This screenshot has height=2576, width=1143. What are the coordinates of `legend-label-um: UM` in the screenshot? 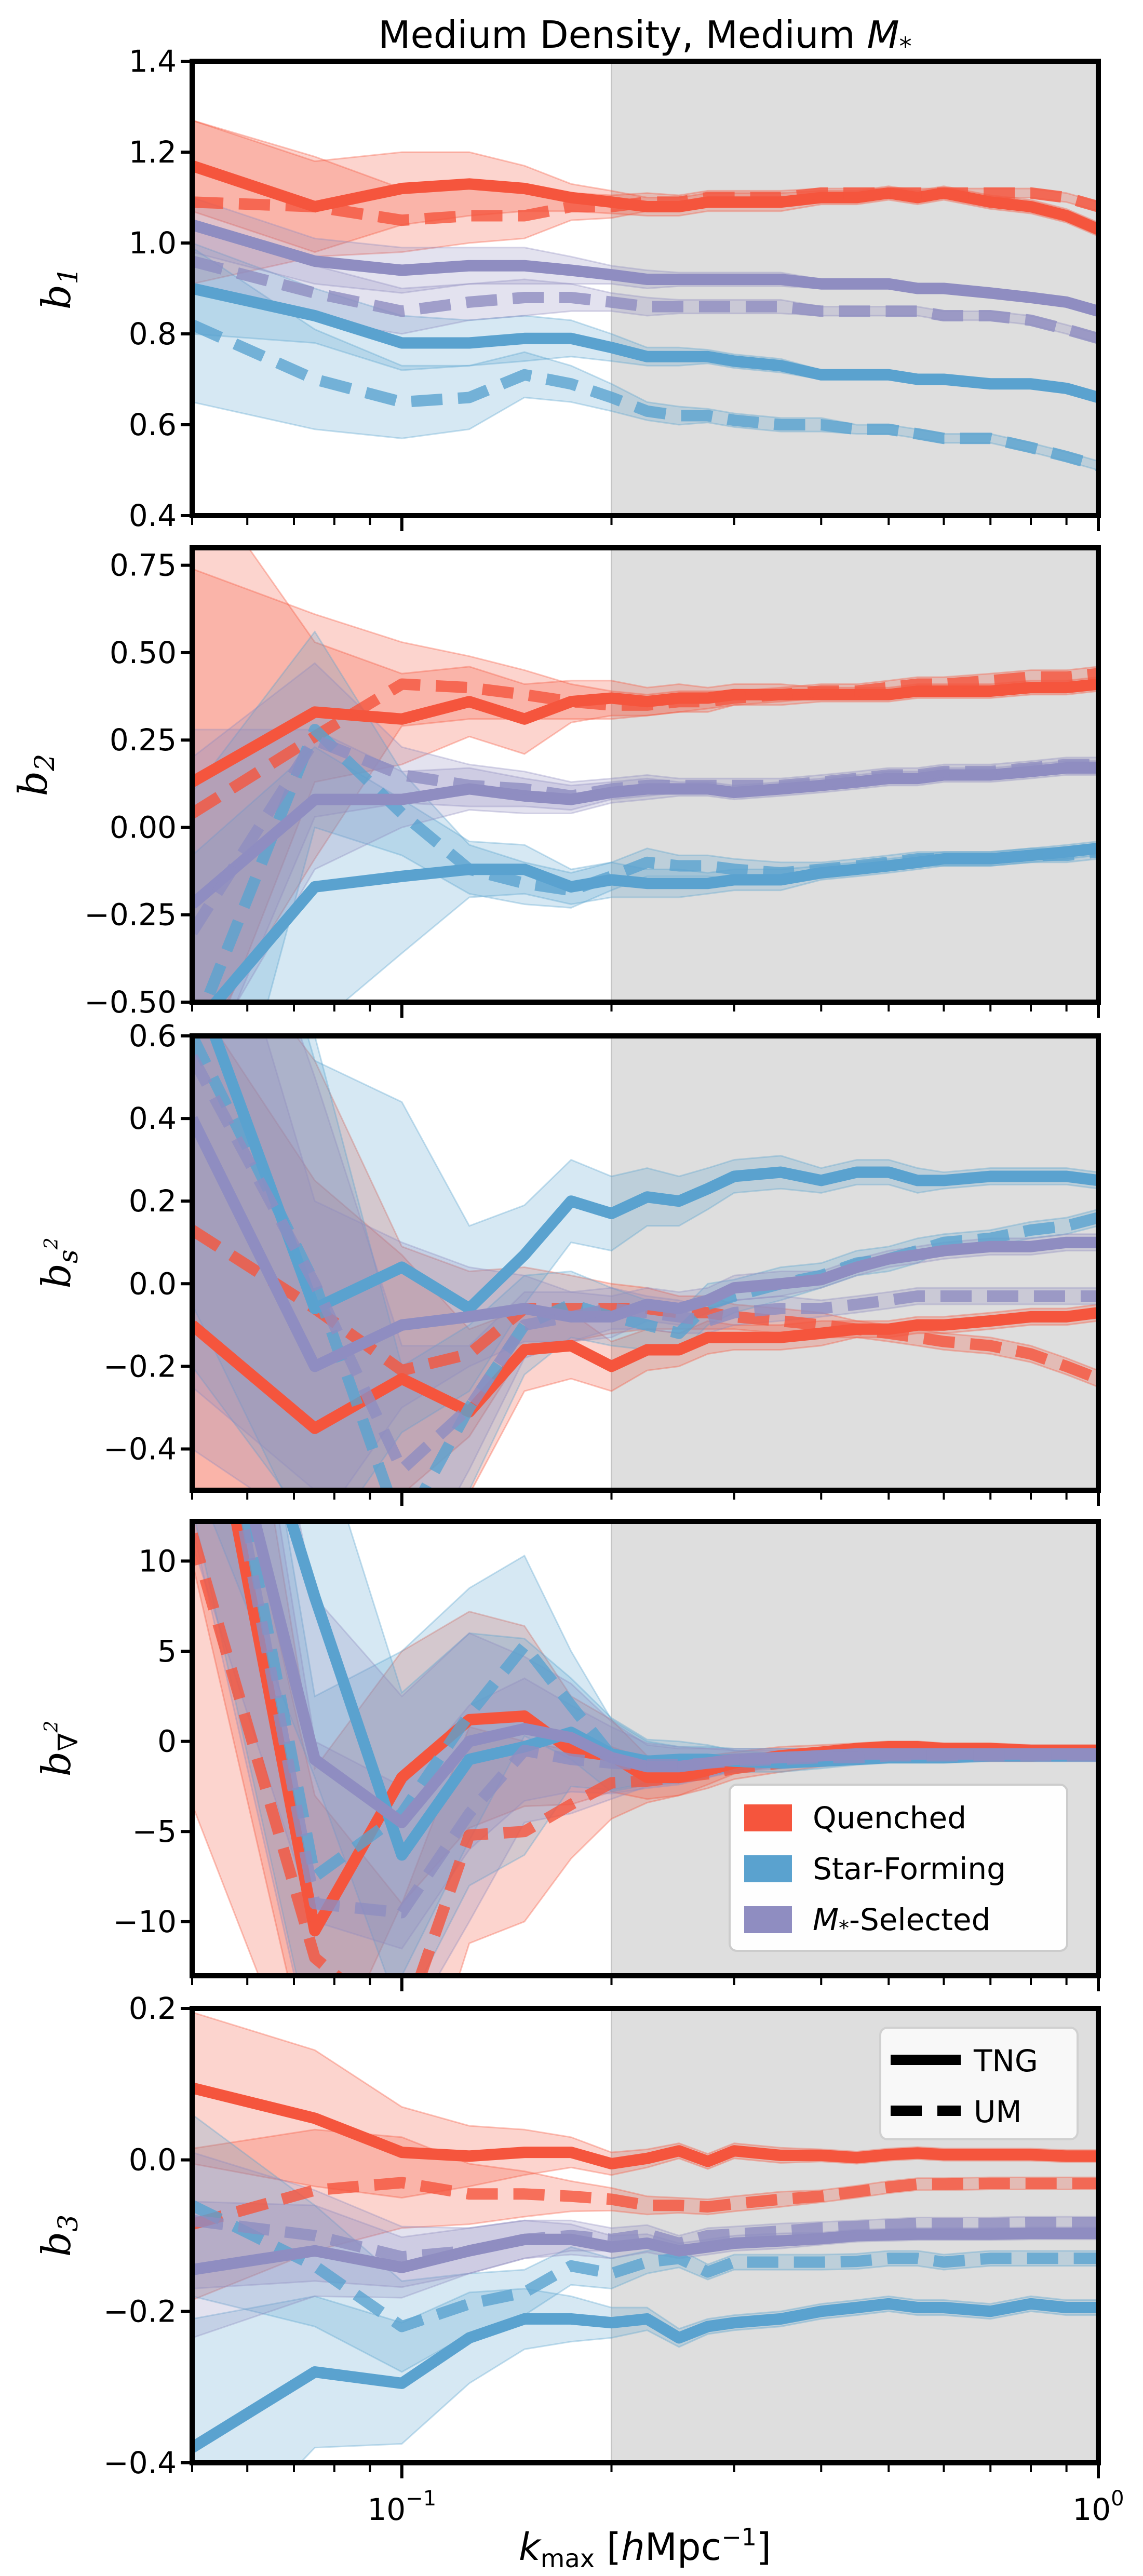 It's located at (998, 2111).